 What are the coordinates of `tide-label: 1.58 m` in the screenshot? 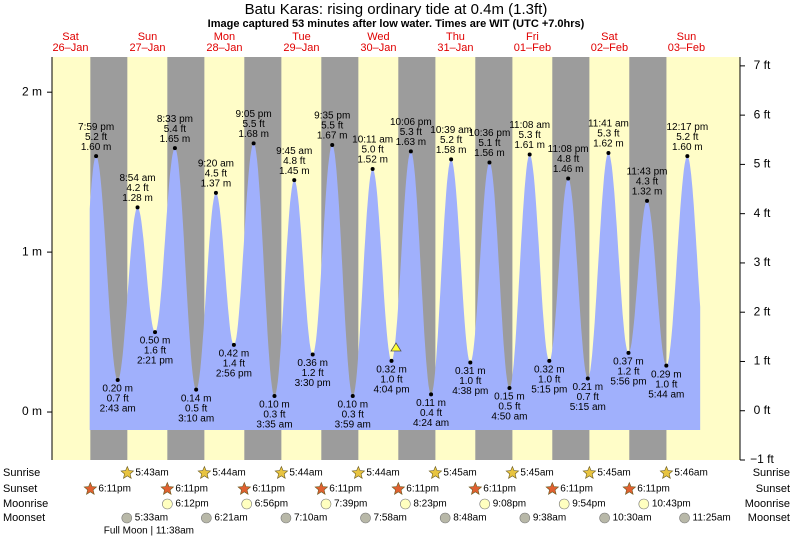 It's located at (451, 150).